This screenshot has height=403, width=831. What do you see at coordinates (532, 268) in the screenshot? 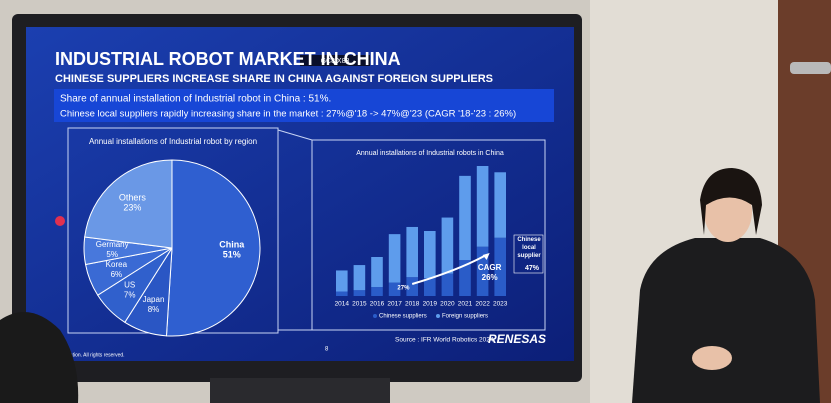
I see `annotation: 47%` at bounding box center [532, 268].